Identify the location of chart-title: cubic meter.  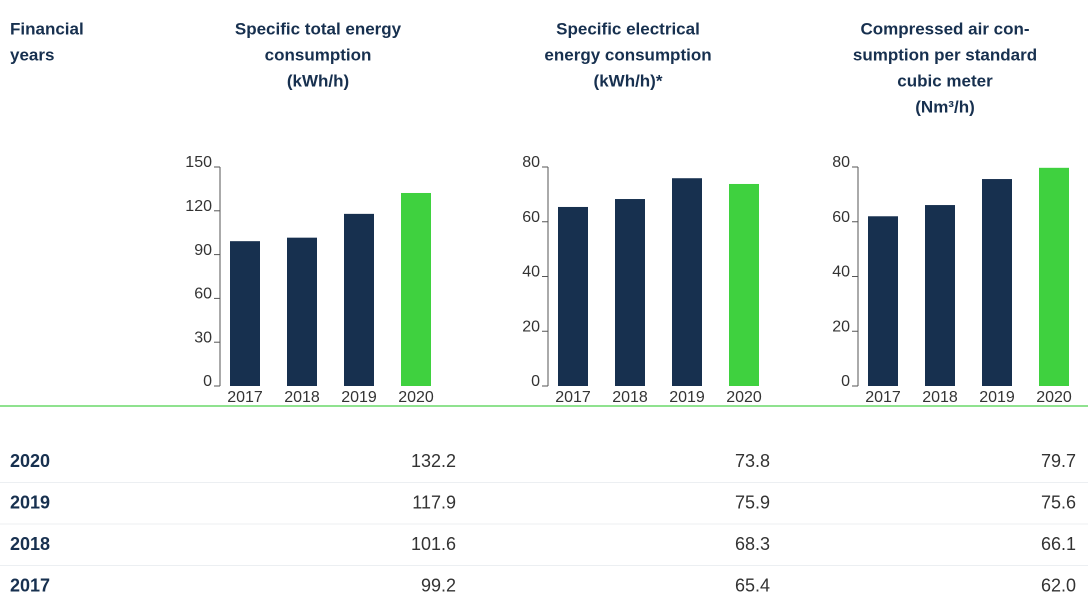
(945, 80).